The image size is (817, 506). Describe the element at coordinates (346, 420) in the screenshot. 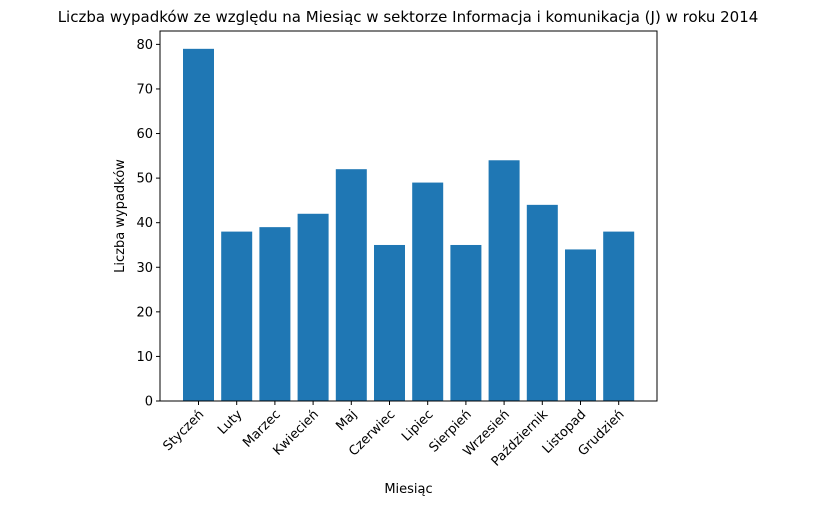

I see `x-tick-label-4: Maj` at that location.